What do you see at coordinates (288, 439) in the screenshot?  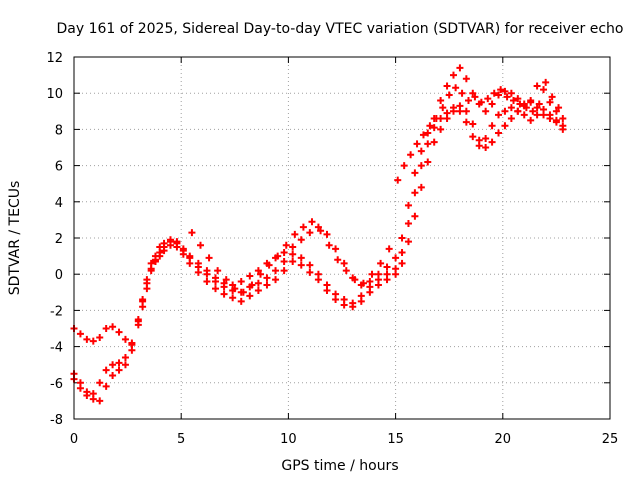 I see `x-tick-label: 10` at bounding box center [288, 439].